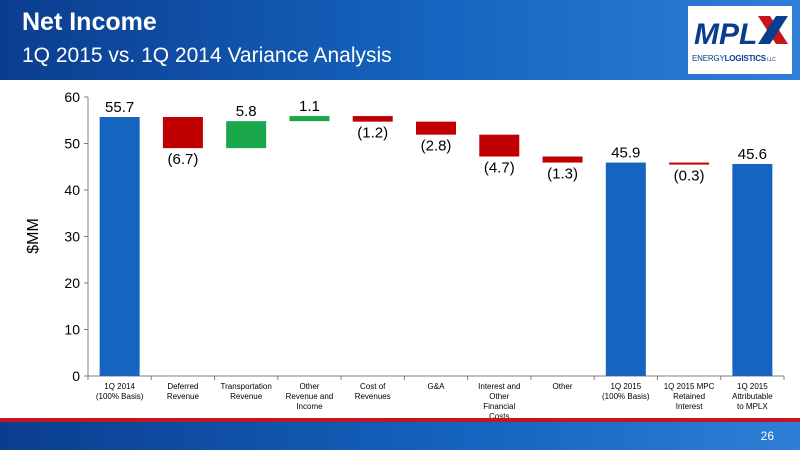  I want to click on category-label-line: Cost of, so click(373, 386).